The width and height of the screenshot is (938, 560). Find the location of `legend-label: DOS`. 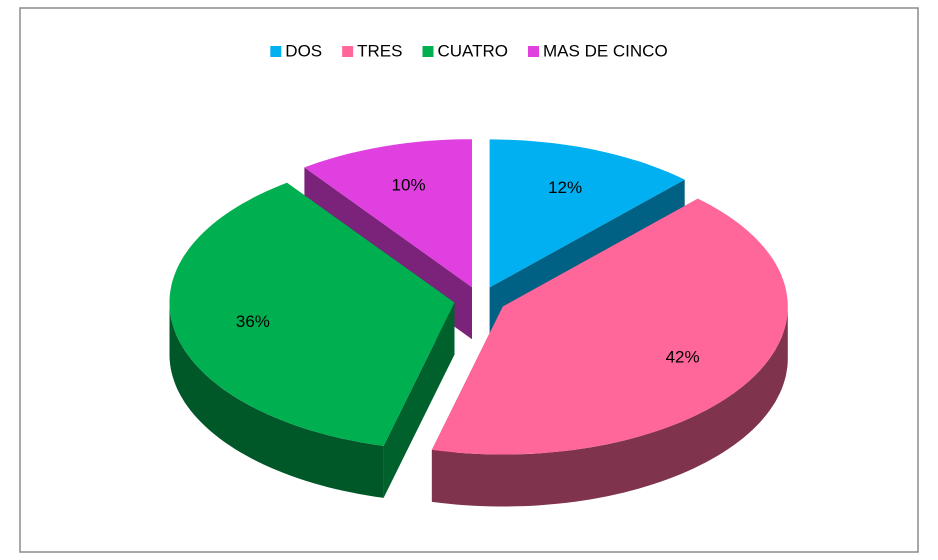

legend-label: DOS is located at coordinates (303, 50).